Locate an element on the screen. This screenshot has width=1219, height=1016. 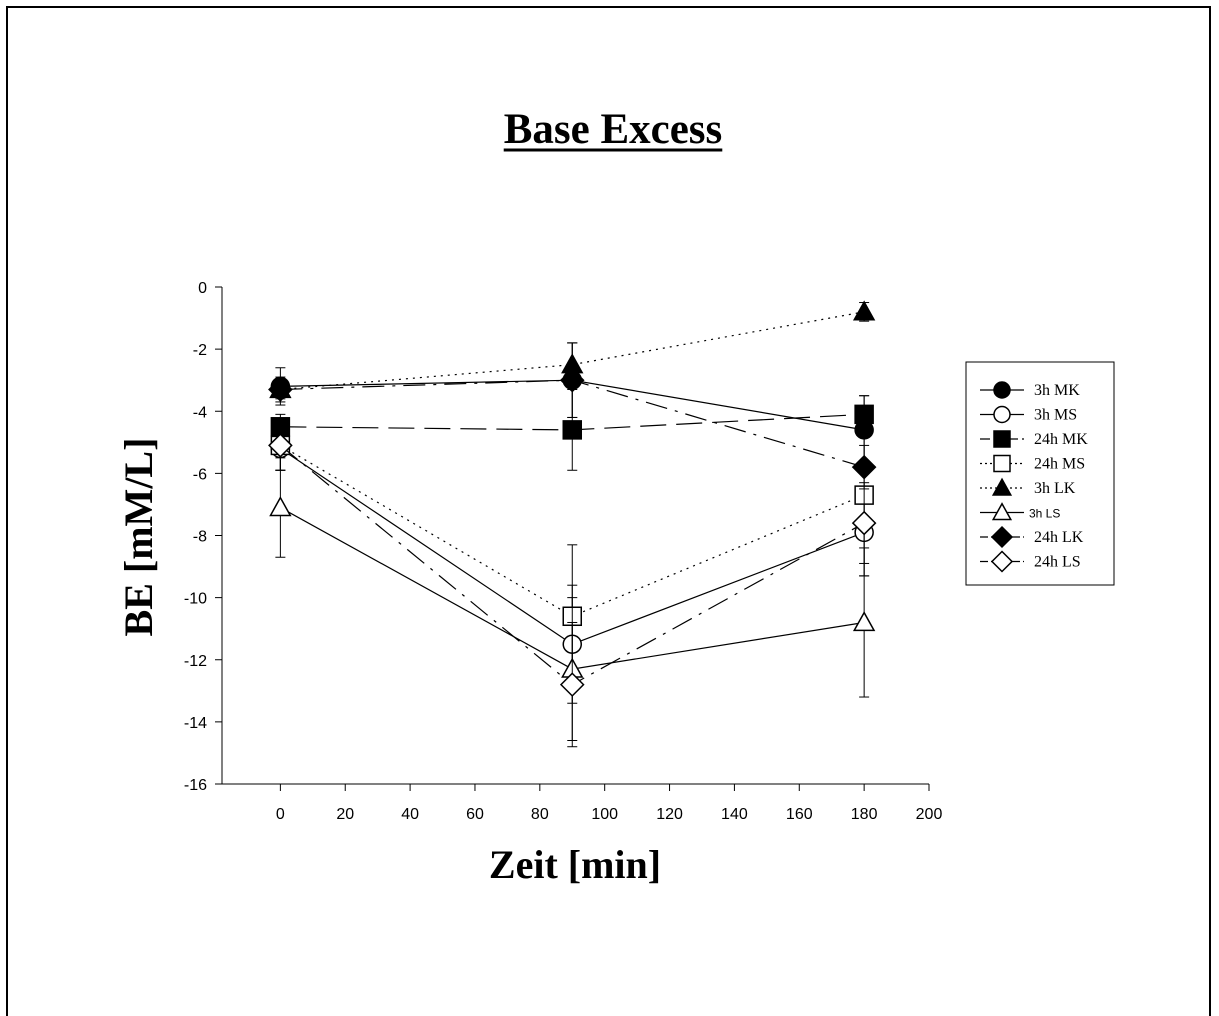
x-tick-label: 80 is located at coordinates (540, 814).